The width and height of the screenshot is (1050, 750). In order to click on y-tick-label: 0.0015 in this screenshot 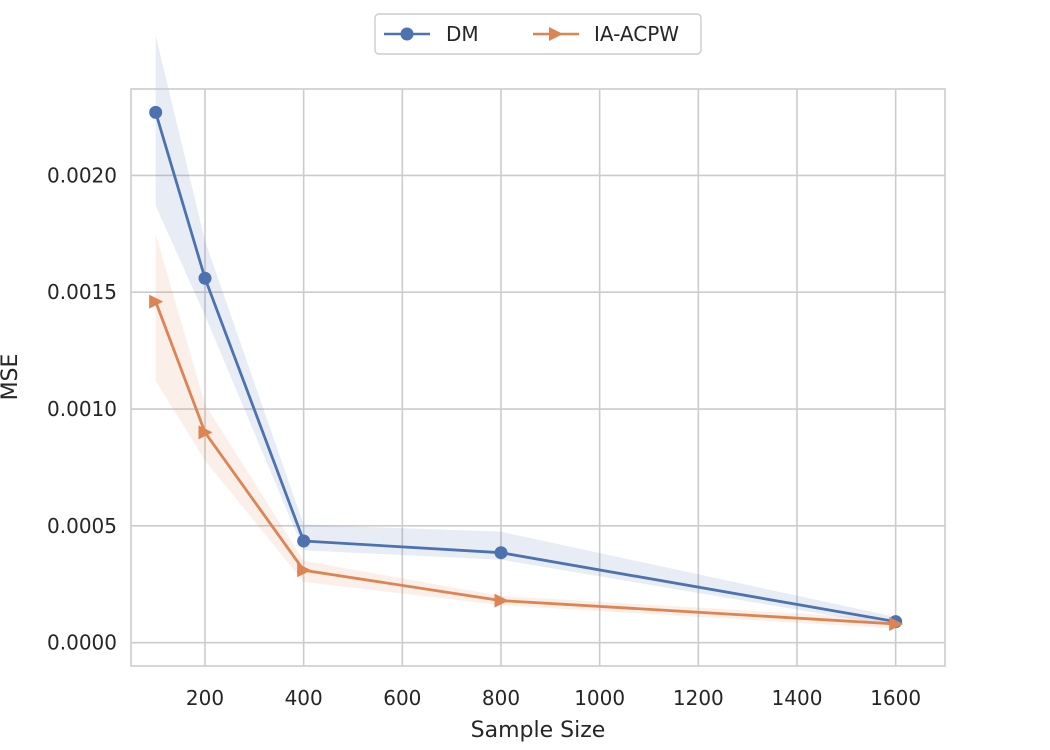, I will do `click(82, 292)`.